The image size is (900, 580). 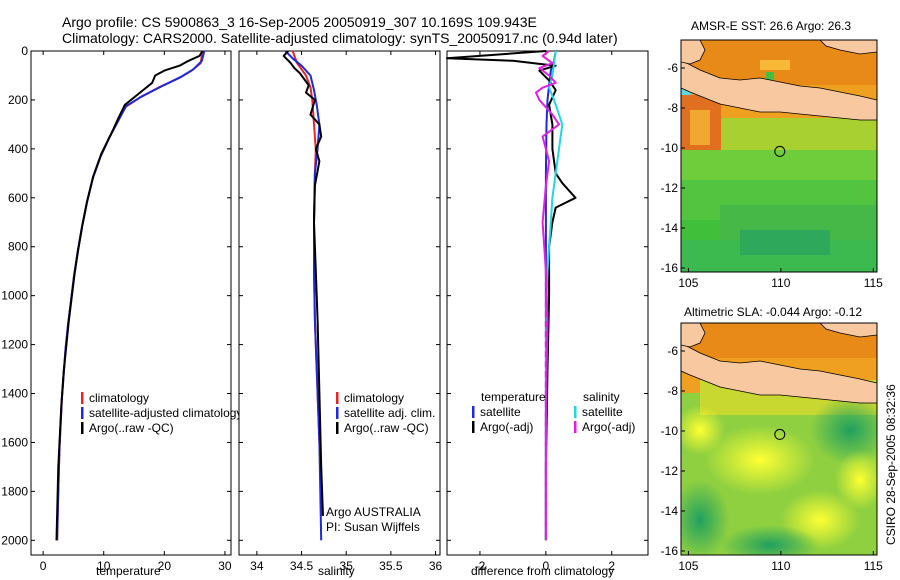 What do you see at coordinates (336, 571) in the screenshot?
I see `salinity-axis-label: salinity` at bounding box center [336, 571].